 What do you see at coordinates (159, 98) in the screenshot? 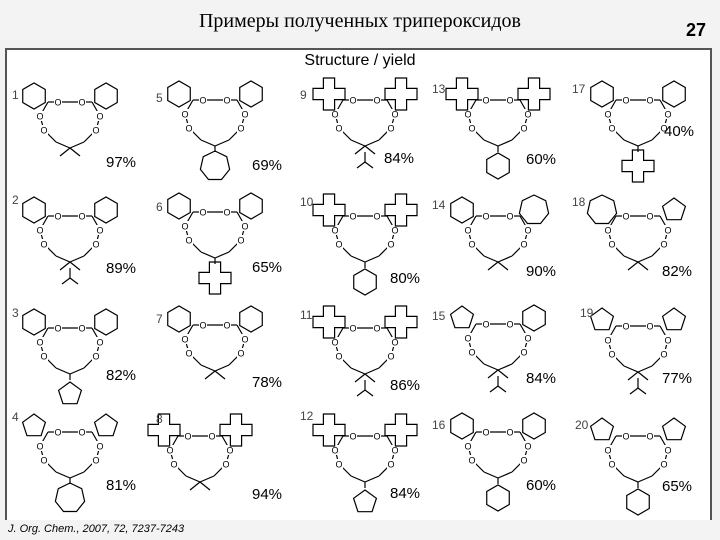
I see `compound-label: 5` at bounding box center [159, 98].